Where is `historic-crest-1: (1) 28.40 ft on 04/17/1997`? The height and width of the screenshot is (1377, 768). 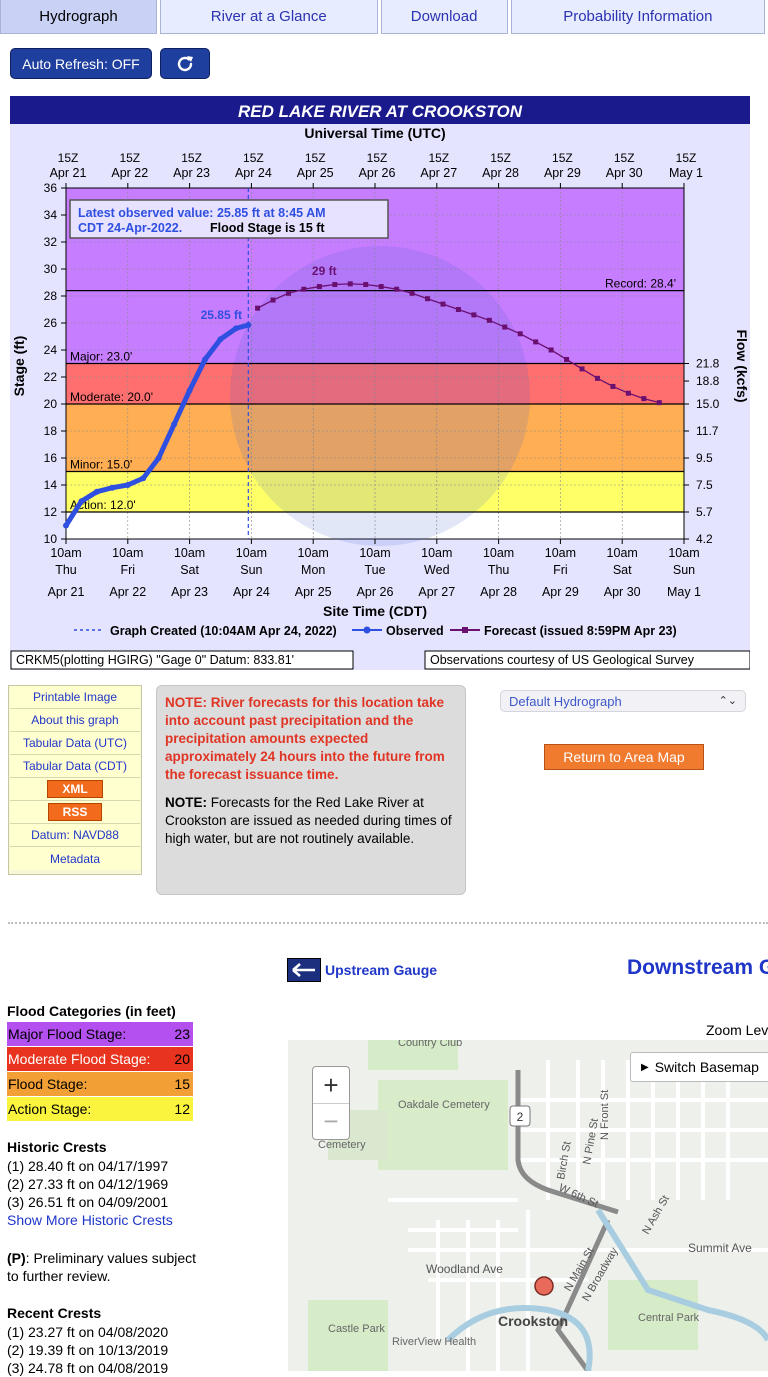 historic-crest-1: (1) 28.40 ft on 04/17/1997 is located at coordinates (88, 1166).